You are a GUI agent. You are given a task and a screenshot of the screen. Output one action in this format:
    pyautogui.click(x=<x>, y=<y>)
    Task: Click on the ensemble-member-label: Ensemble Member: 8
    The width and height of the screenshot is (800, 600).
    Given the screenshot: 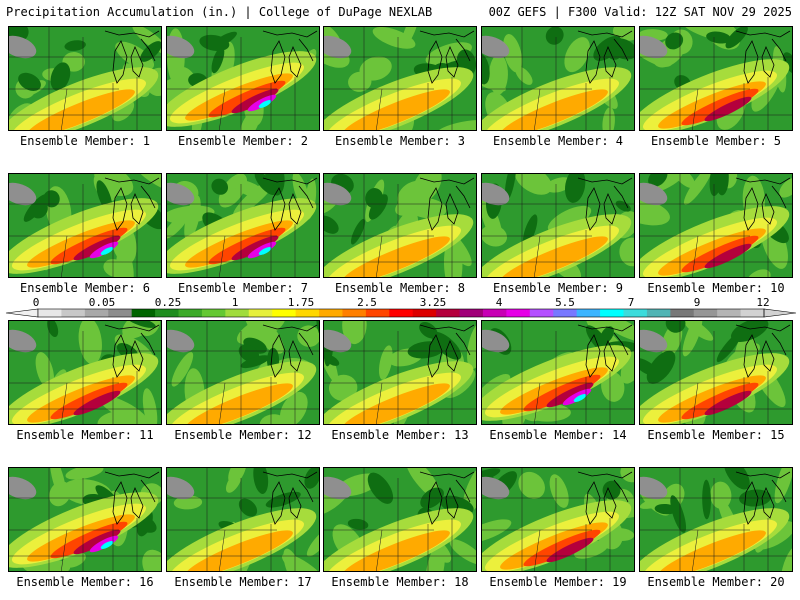 What is the action you would take?
    pyautogui.click(x=400, y=288)
    